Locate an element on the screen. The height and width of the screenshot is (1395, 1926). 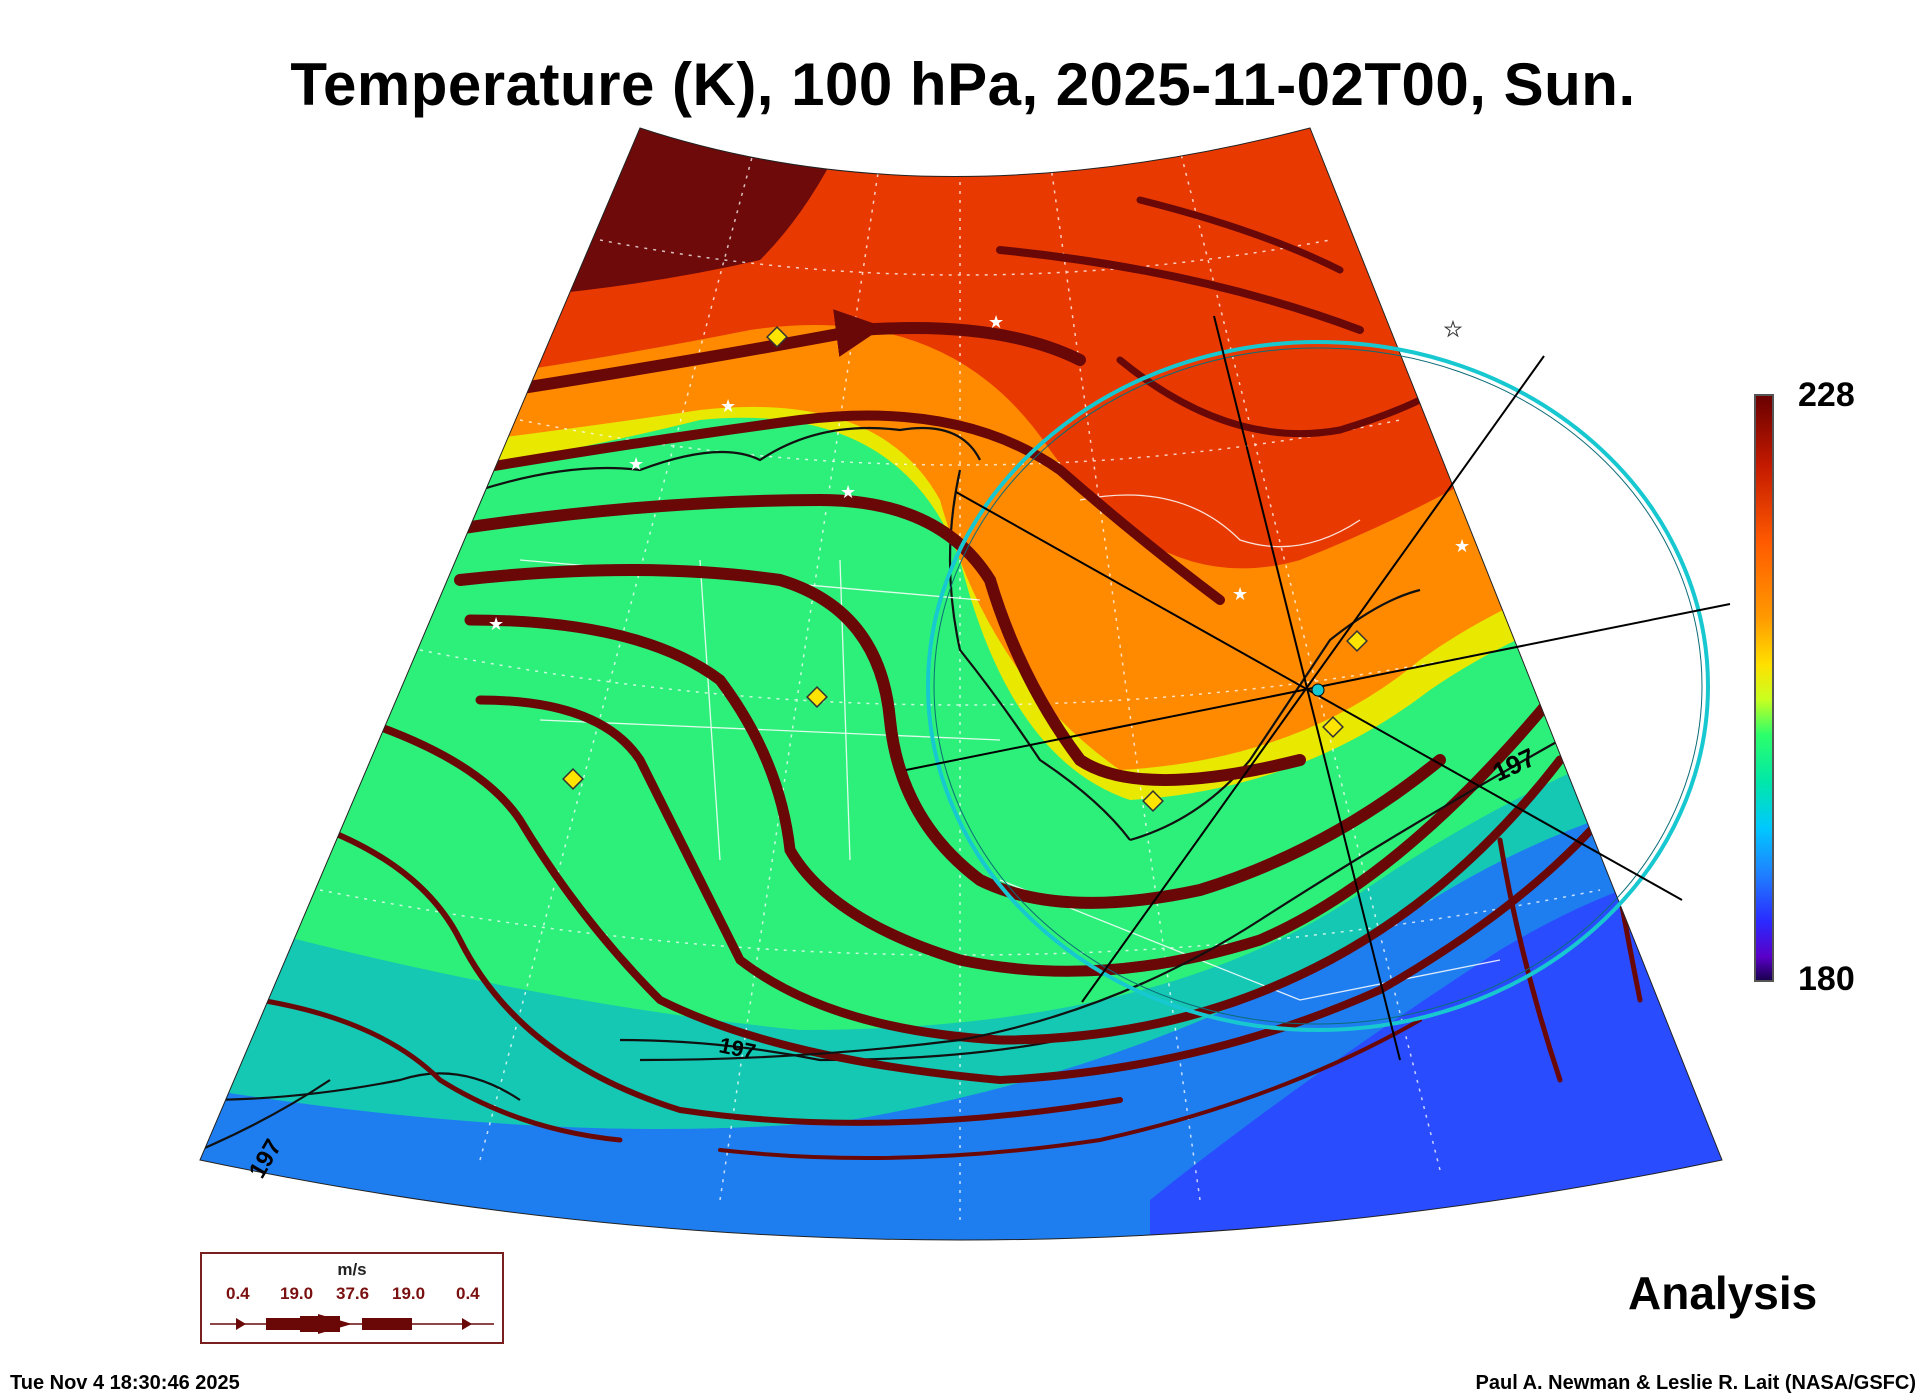
colorbar-min-label: 180 is located at coordinates (1826, 979).